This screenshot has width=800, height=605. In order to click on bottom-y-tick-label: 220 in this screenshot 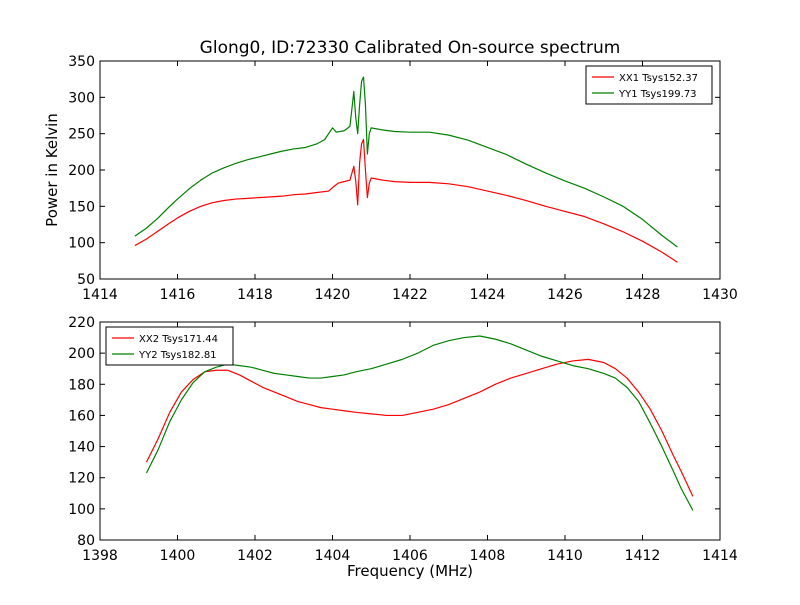, I will do `click(81, 323)`.